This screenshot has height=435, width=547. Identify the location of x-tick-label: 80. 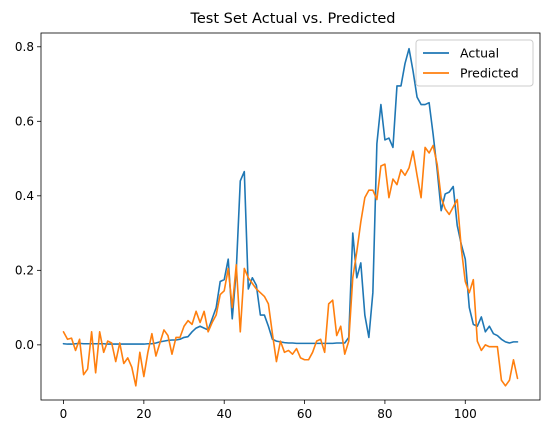
(384, 414).